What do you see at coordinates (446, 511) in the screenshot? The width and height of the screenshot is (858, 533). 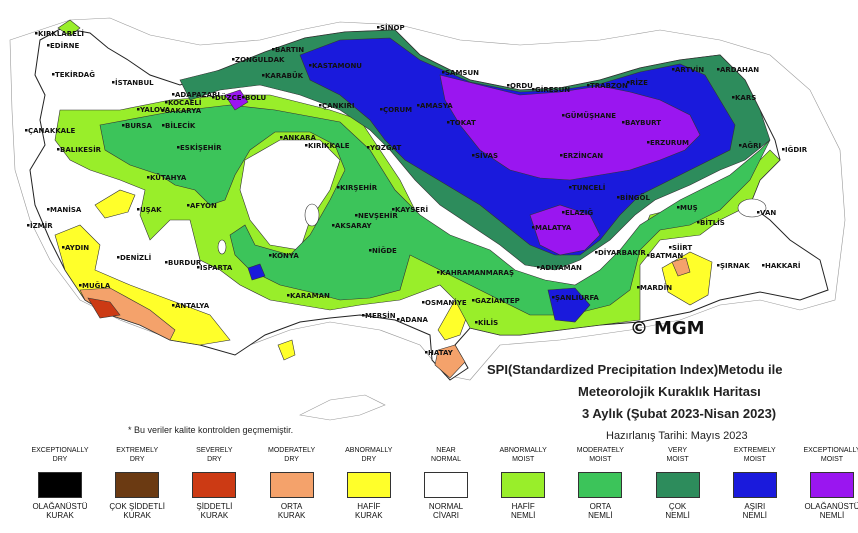 I see `legend-turkish-label: NORMAL CİVARI` at bounding box center [446, 511].